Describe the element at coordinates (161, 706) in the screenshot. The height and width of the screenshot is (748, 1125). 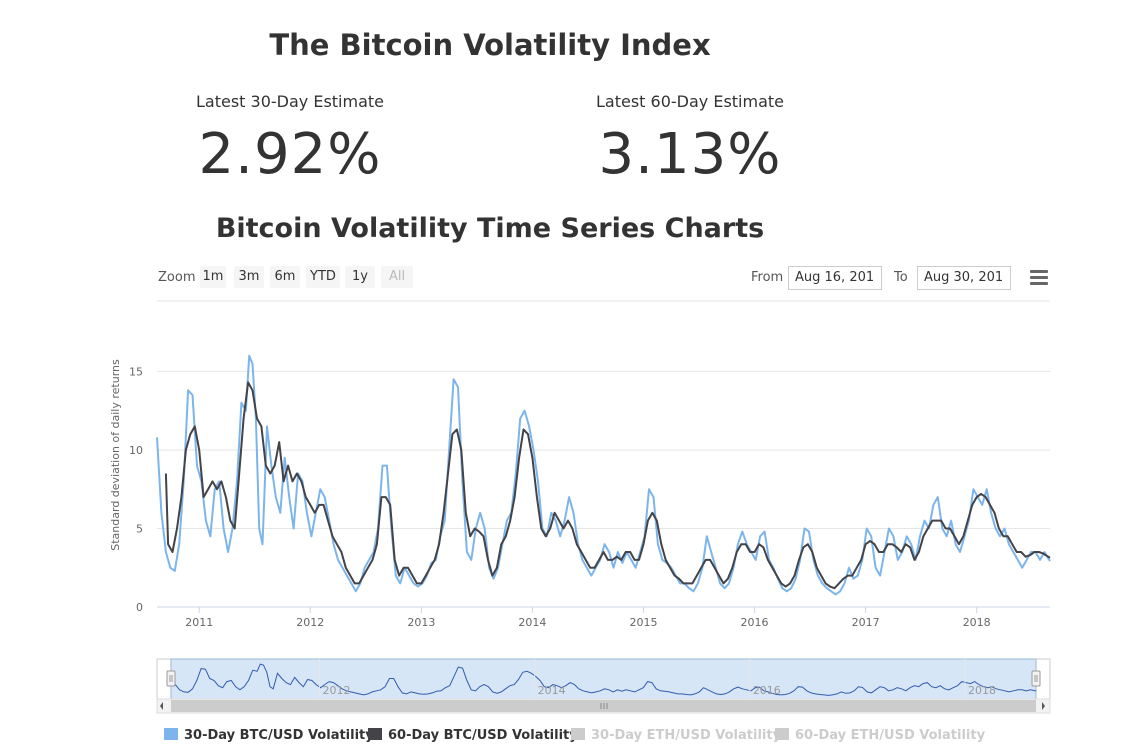
I see `scroll-left-icon` at that location.